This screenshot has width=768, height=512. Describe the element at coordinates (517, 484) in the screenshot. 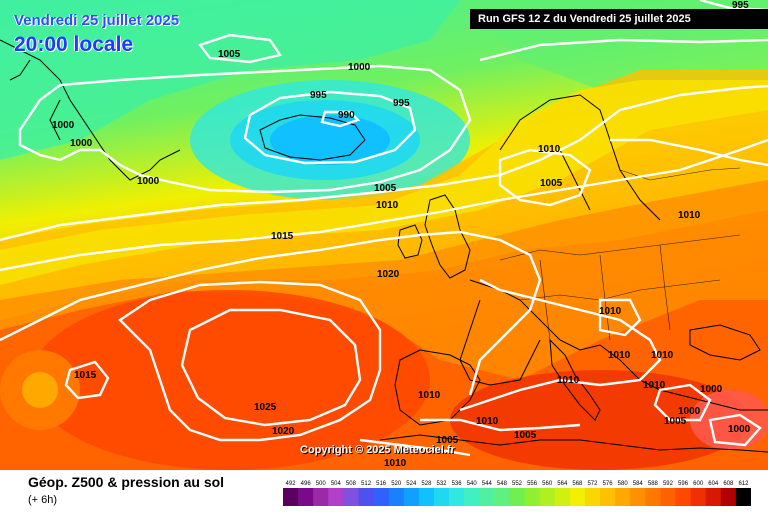

I see `legend-label: 552` at that location.